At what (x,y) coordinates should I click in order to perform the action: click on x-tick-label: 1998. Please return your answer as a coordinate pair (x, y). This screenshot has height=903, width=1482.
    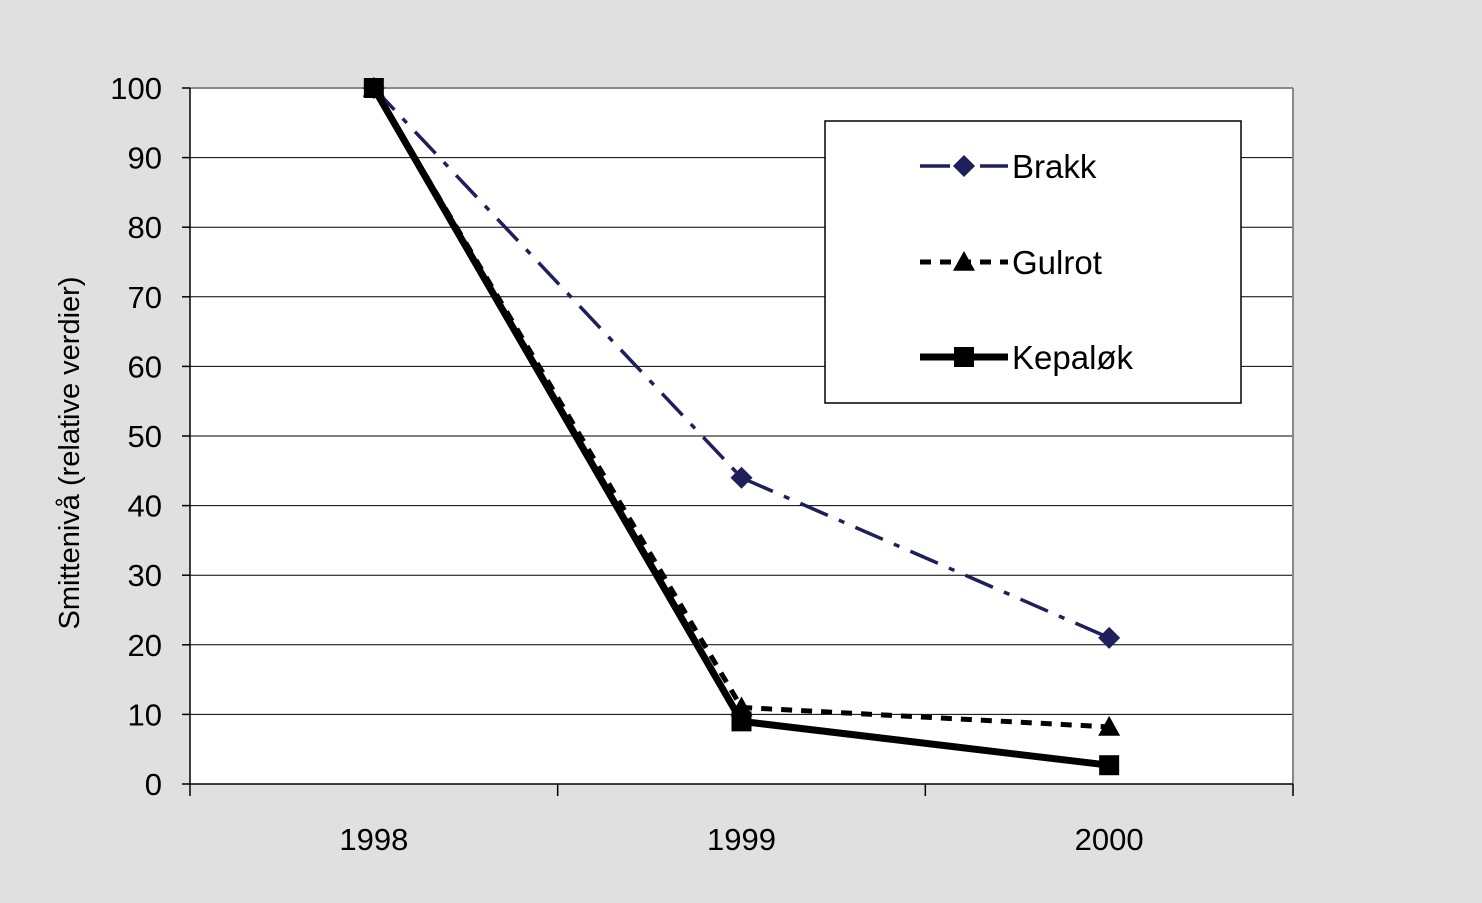
    Looking at the image, I should click on (373, 839).